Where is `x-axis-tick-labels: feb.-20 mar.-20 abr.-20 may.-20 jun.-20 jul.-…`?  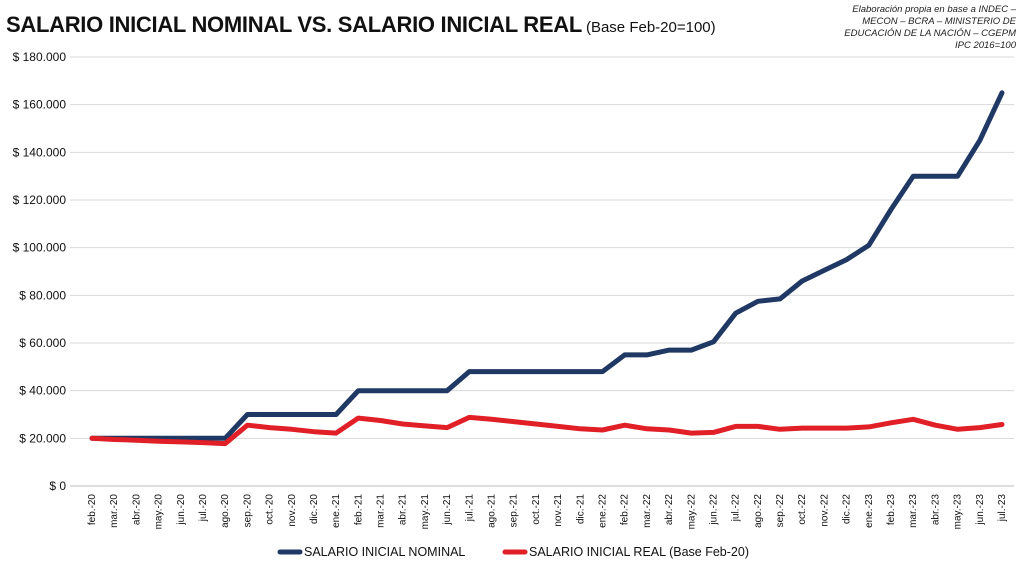 x-axis-tick-labels: feb.-20 mar.-20 abr.-20 may.-20 jun.-20 jul.-… is located at coordinates (547, 512).